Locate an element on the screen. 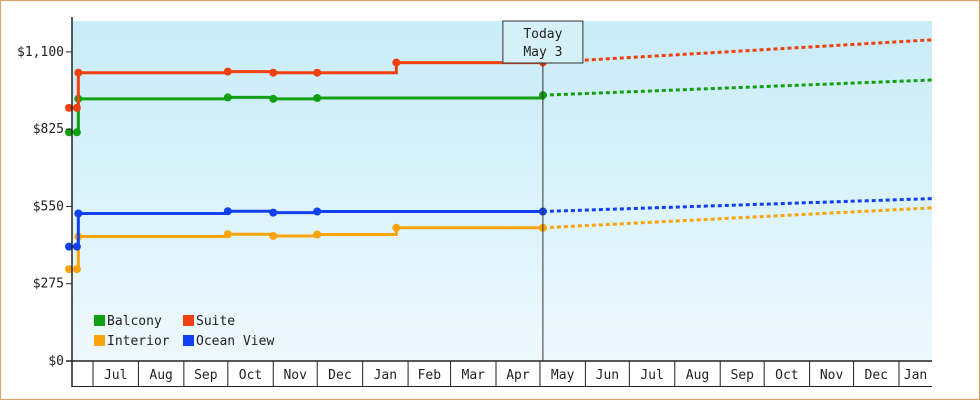  legend-label-suite: Suite is located at coordinates (215, 321).